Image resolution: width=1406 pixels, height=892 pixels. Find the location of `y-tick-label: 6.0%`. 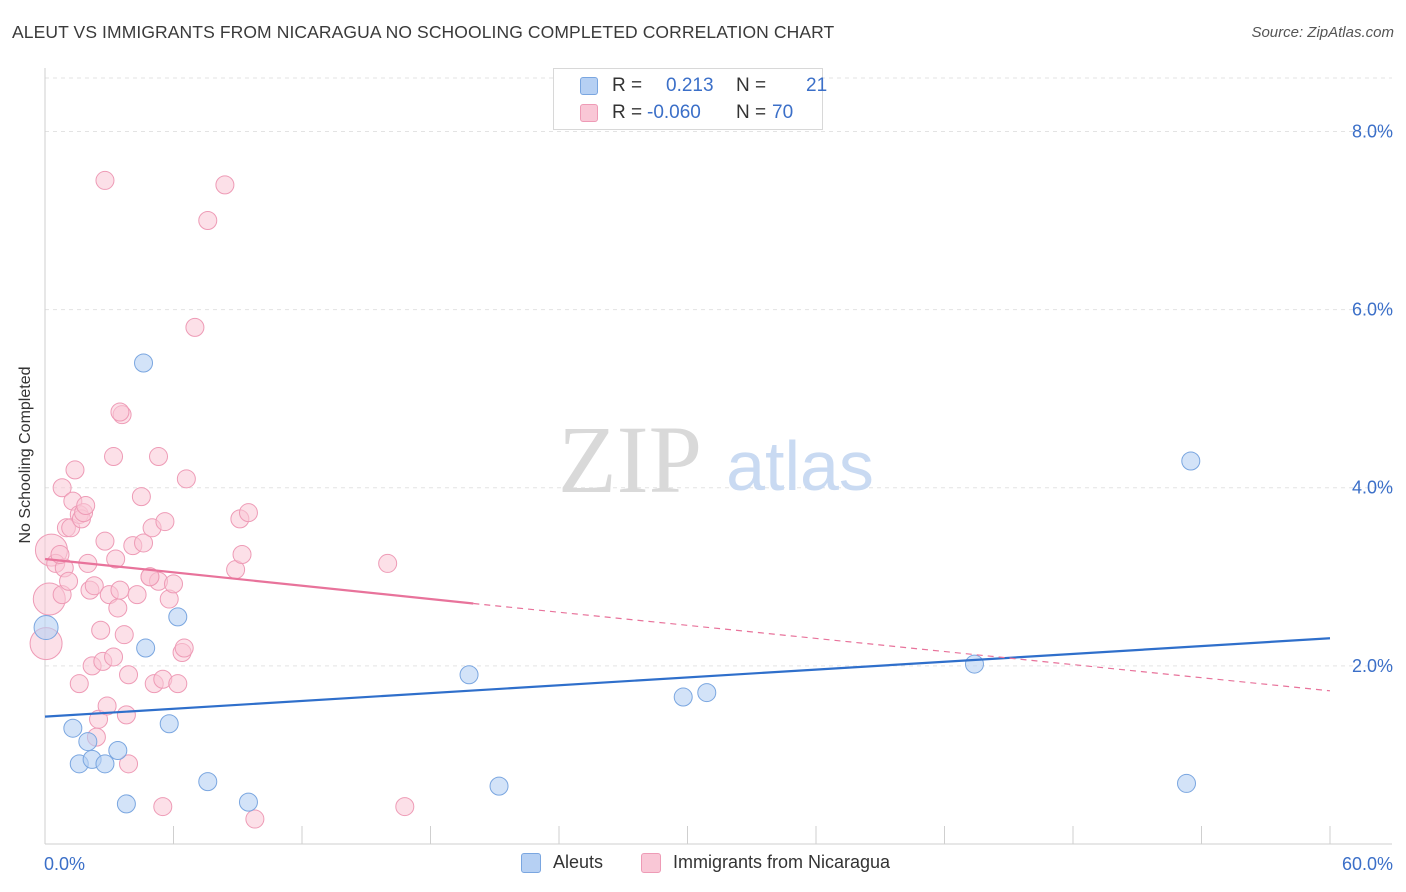

y-tick-label: 6.0% is located at coordinates (1372, 310).